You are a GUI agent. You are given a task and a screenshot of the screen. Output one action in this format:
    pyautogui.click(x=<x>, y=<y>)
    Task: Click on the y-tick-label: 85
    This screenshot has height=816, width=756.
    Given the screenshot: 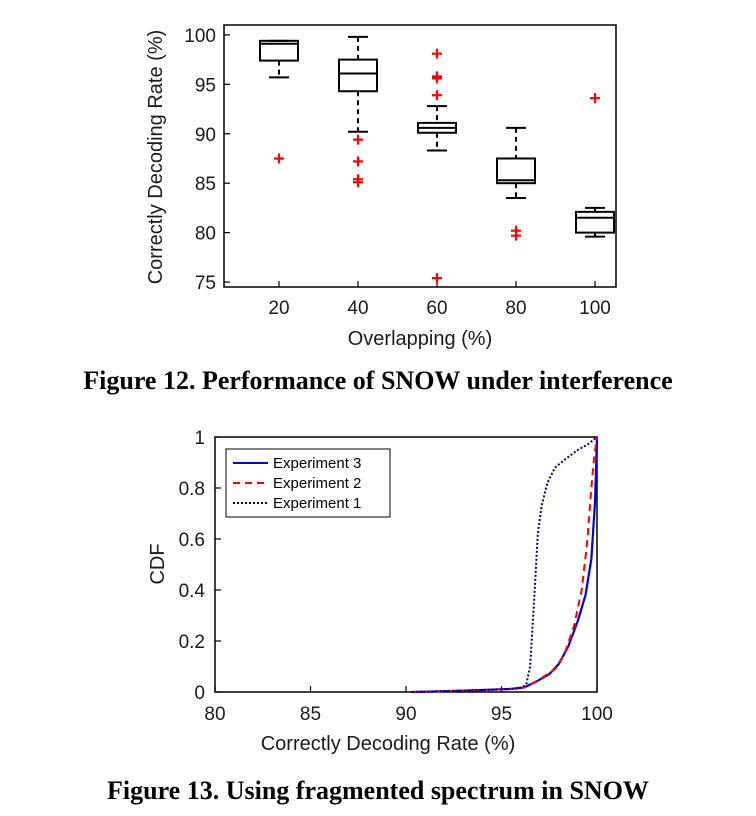 What is the action you would take?
    pyautogui.click(x=205, y=184)
    